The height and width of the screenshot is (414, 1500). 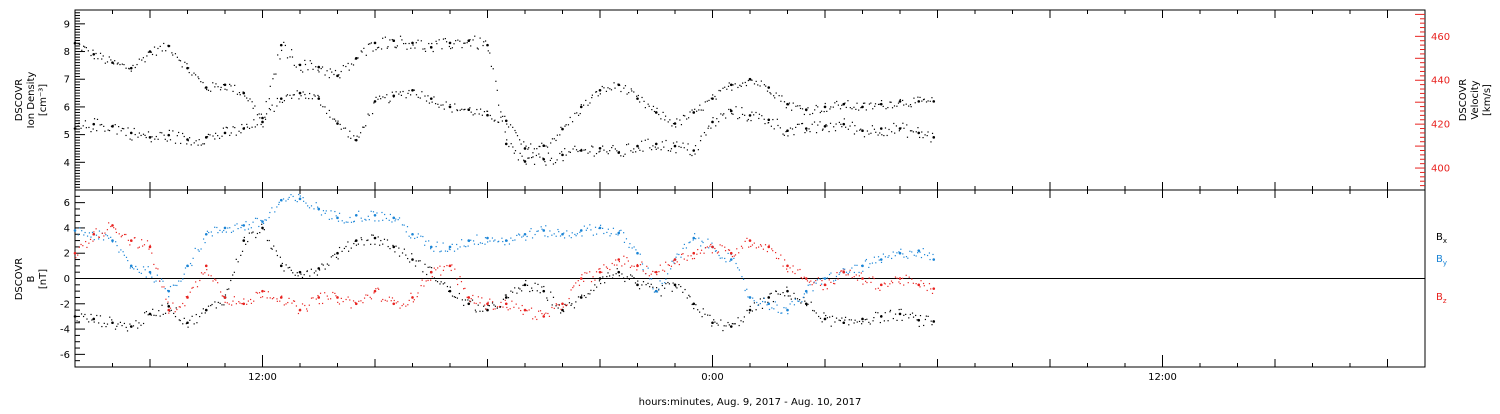 I want to click on y-tick-label: -2, so click(x=65, y=304).